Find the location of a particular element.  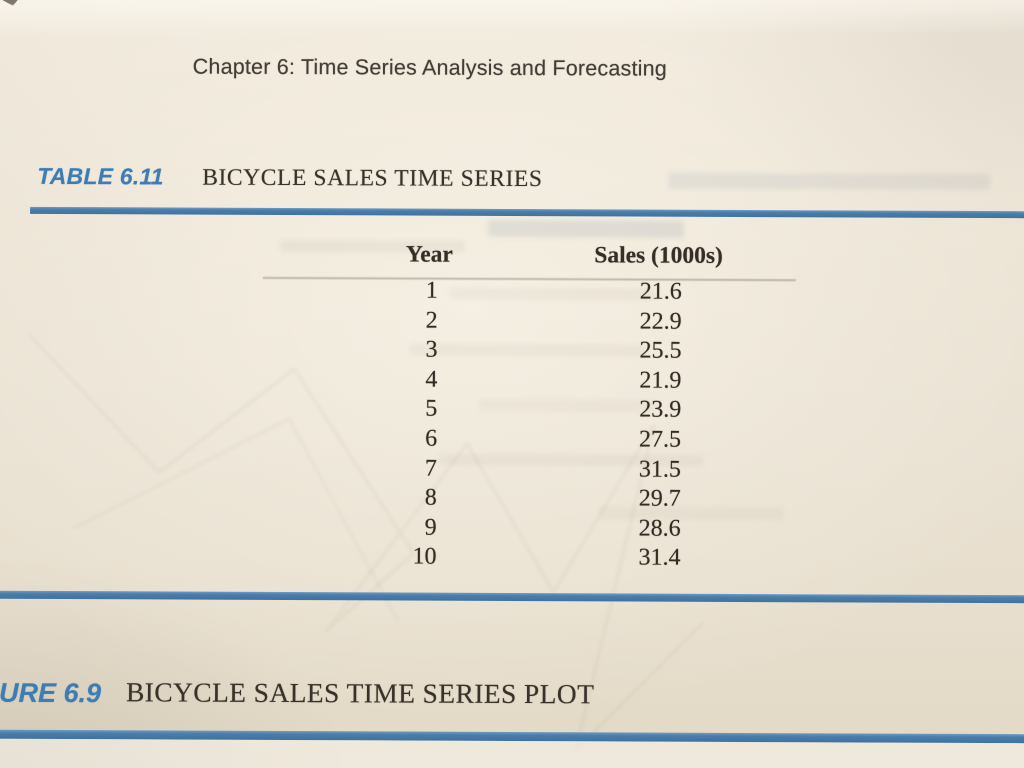

sales-cell: 29.7 is located at coordinates (659, 498).